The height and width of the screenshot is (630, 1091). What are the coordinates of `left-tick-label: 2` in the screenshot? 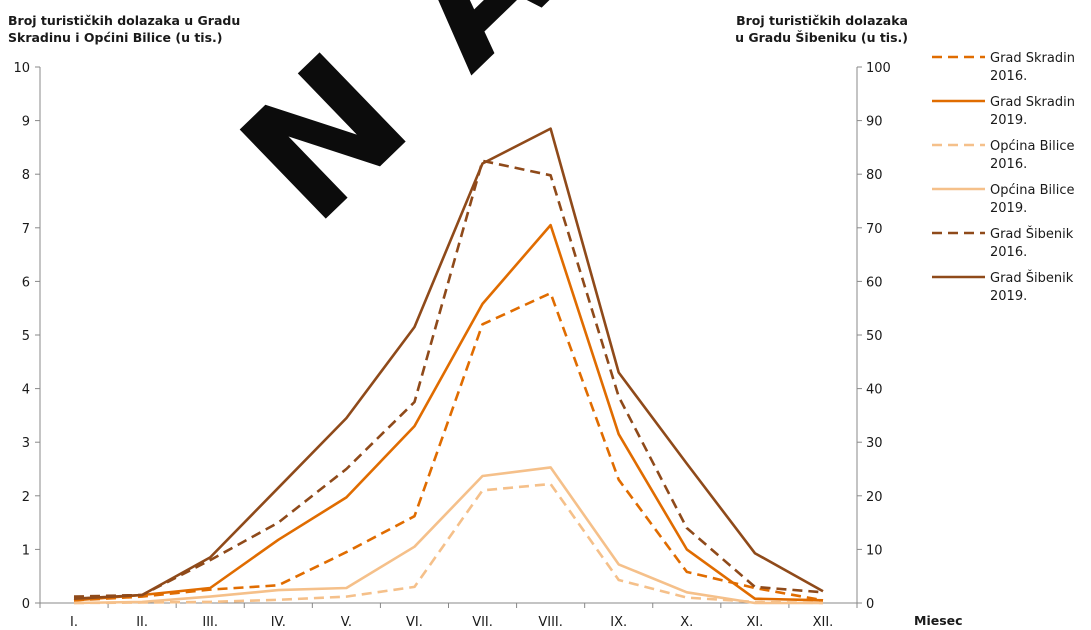 It's located at (26, 497).